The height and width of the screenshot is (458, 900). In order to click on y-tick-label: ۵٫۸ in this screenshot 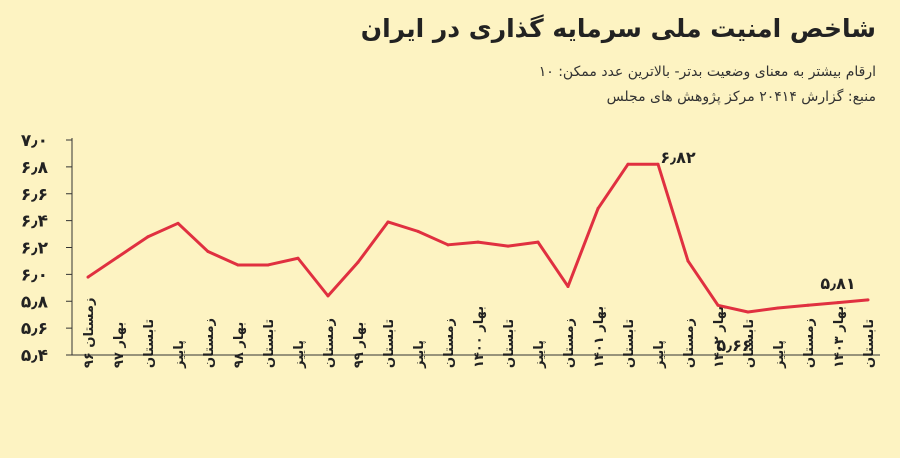, I will do `click(35, 302)`.